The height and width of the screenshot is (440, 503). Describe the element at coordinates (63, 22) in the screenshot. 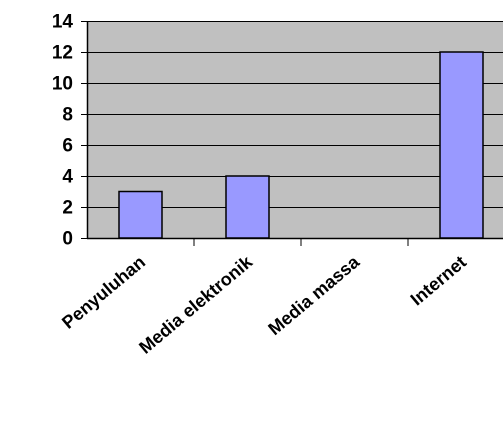

I see `y-tick-label: 14` at that location.